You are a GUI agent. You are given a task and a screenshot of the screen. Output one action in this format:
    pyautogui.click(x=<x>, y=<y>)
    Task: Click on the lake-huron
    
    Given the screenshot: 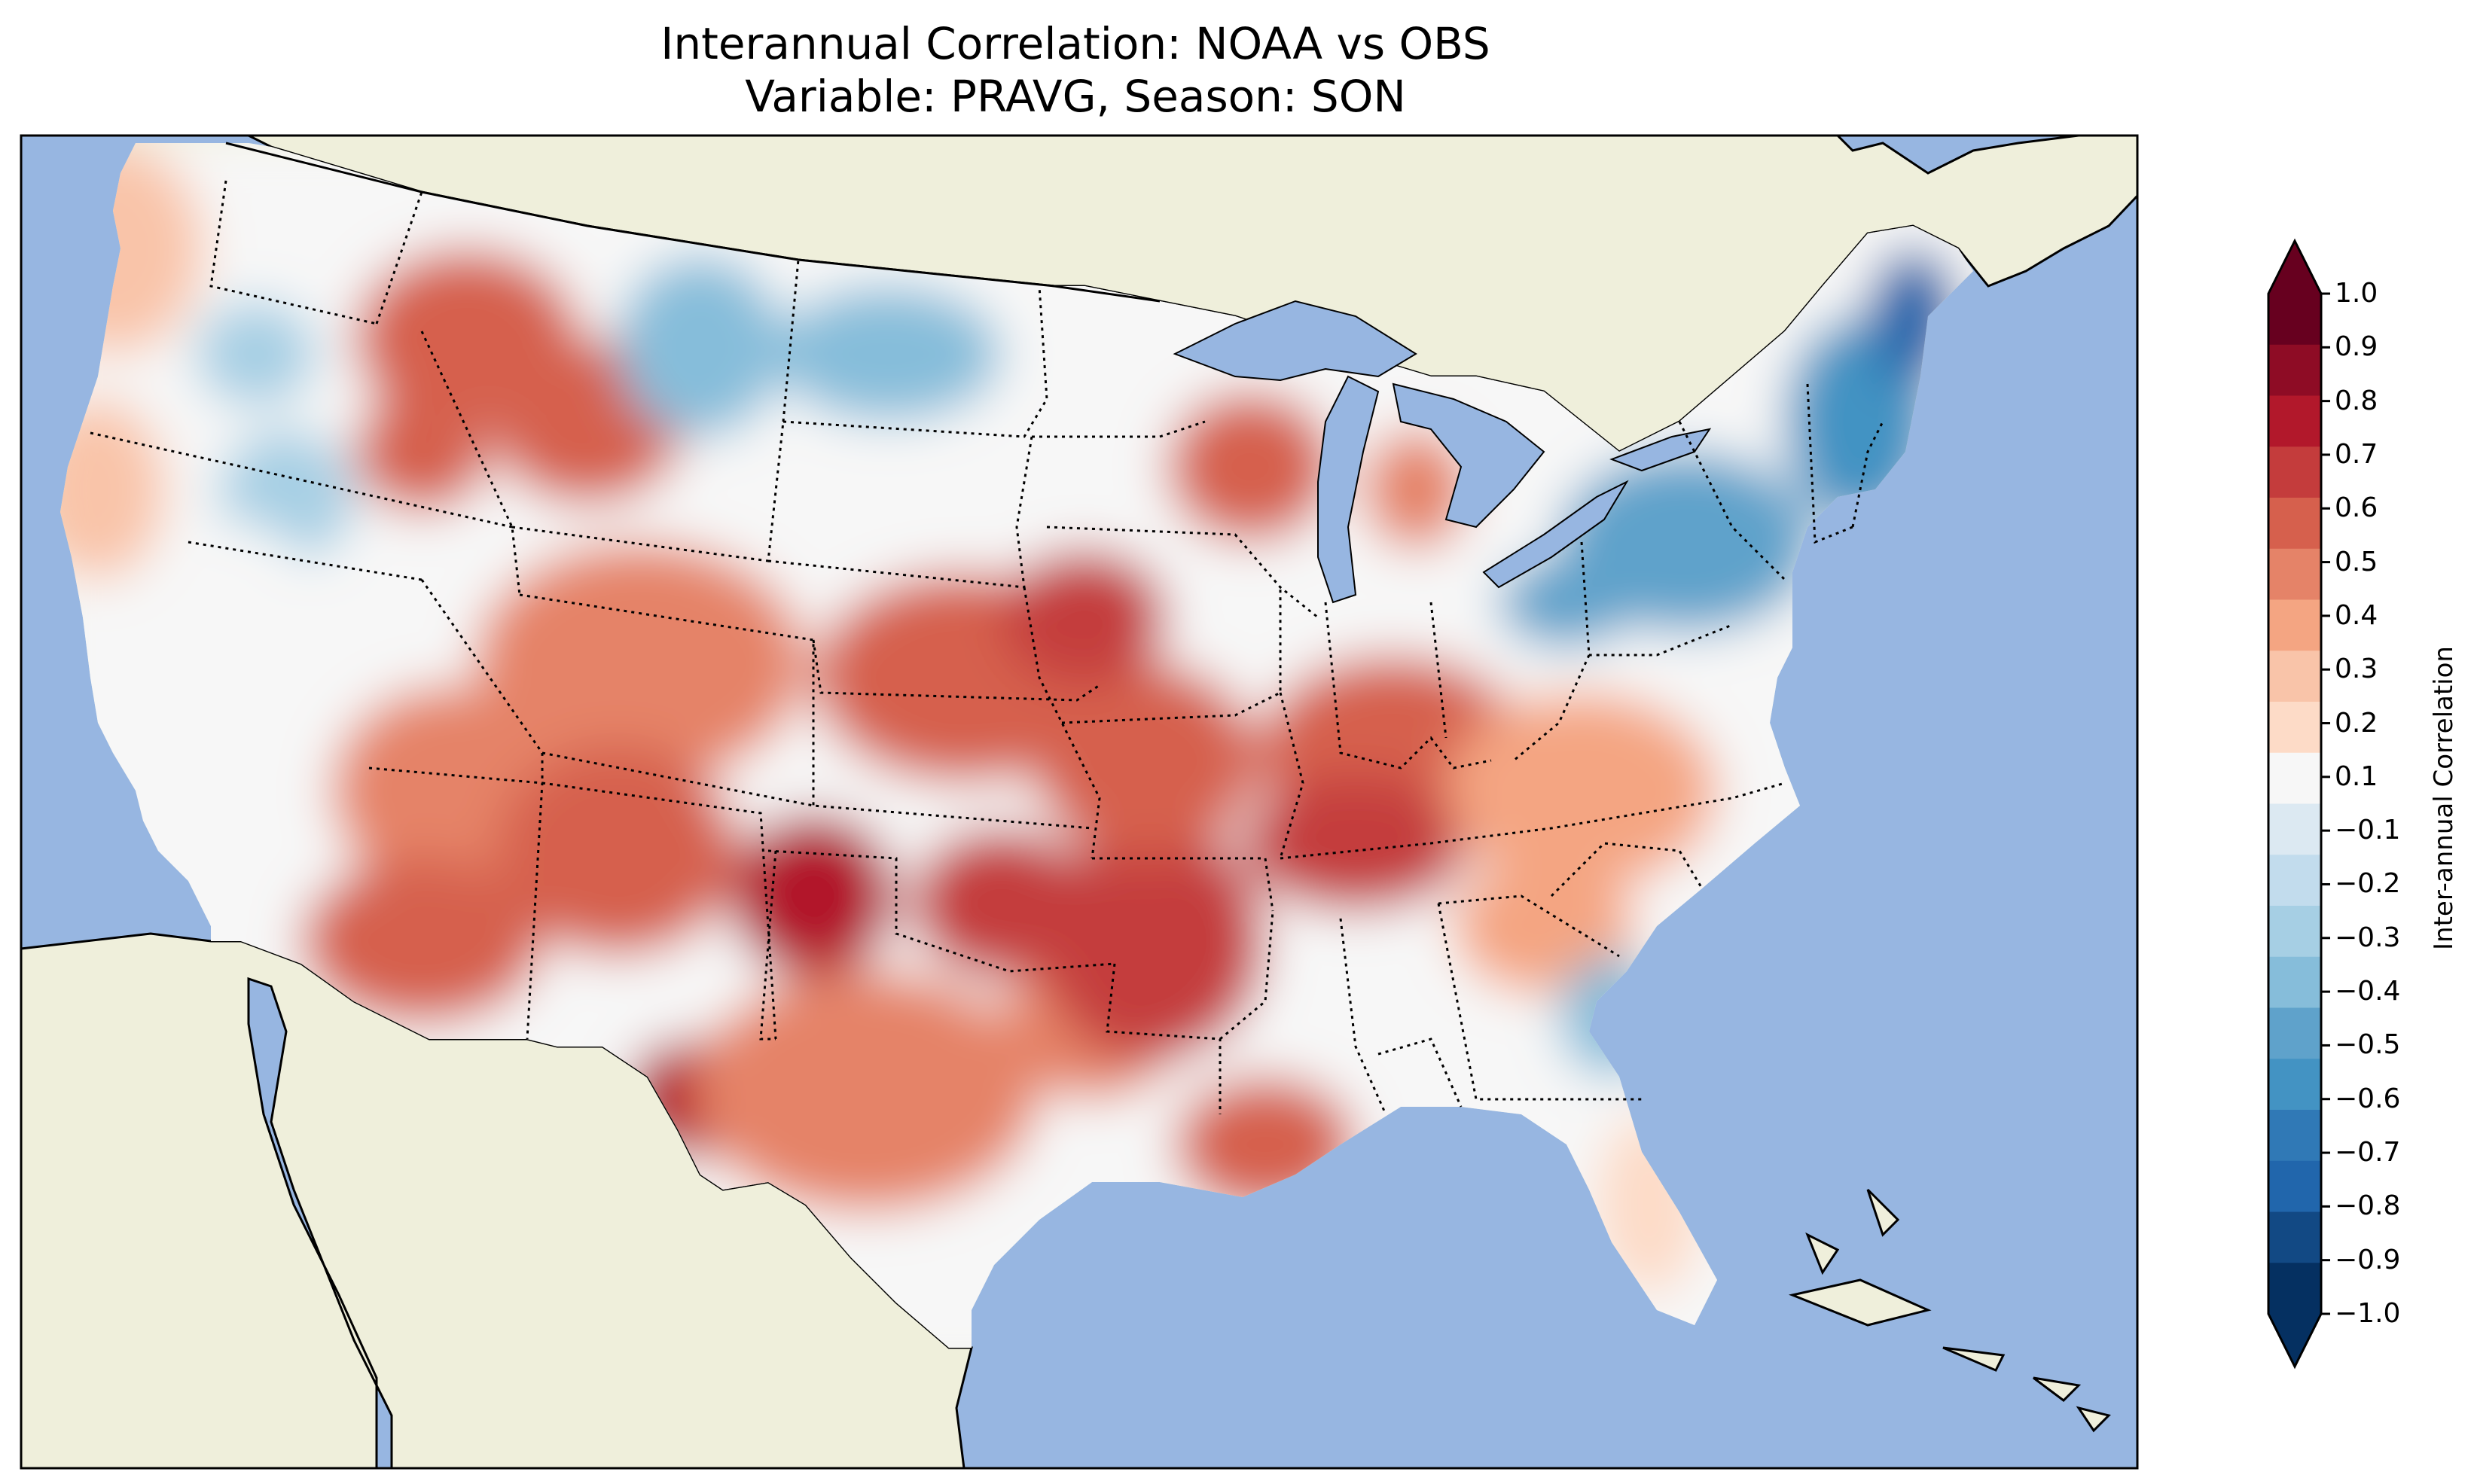 What is the action you would take?
    pyautogui.click(x=1468, y=455)
    